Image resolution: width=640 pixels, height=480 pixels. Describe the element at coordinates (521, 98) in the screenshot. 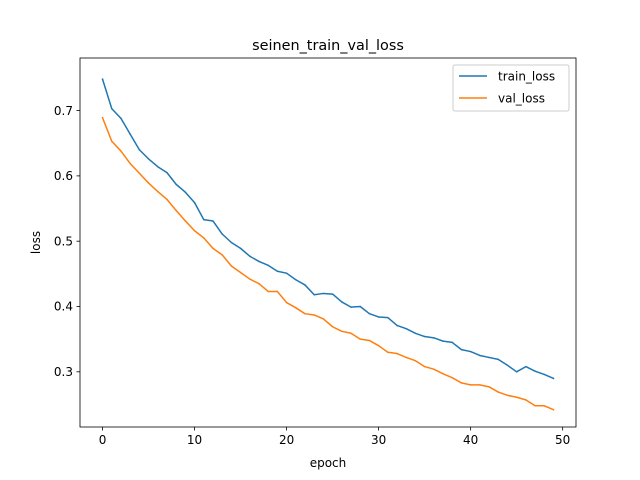

I see `legend-label-val_loss: val_loss` at that location.